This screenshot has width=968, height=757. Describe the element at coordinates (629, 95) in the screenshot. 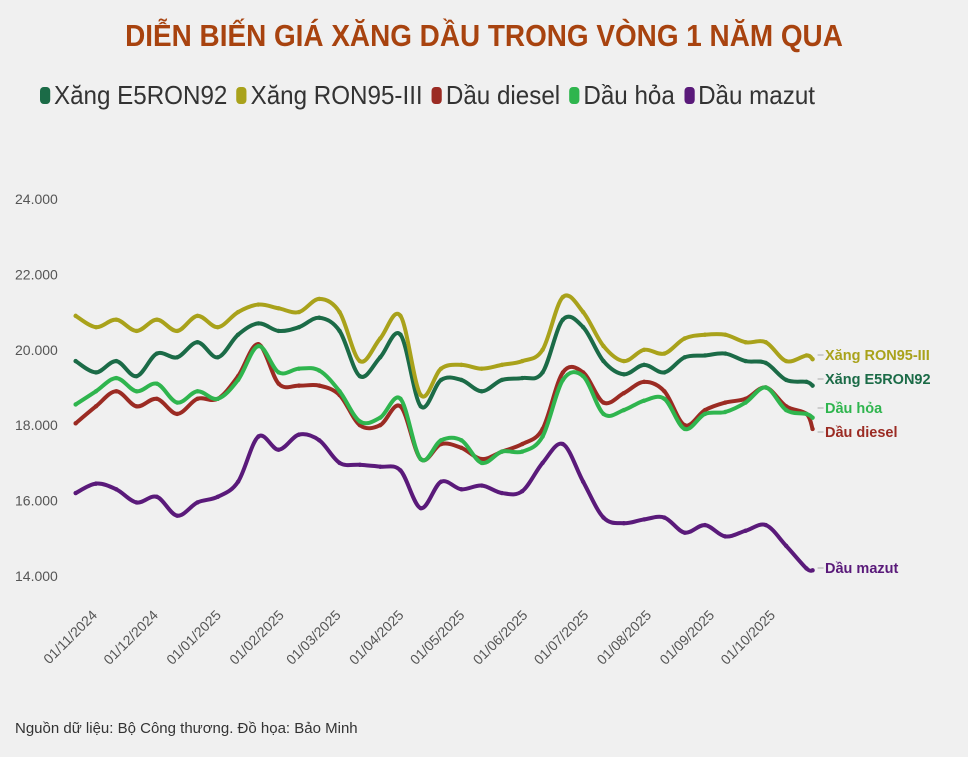

I see `legend-label: Dầu hỏa` at that location.